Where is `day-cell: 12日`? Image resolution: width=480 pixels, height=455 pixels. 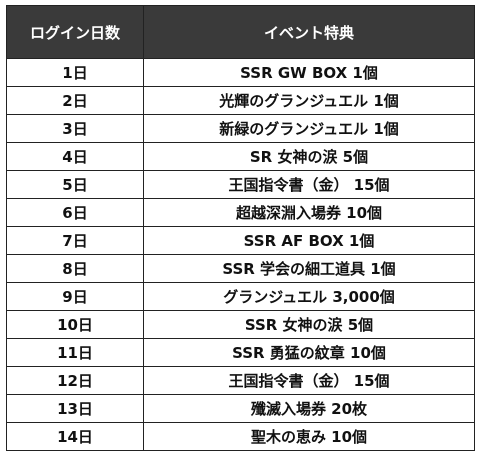 day-cell: 12日 is located at coordinates (75, 380).